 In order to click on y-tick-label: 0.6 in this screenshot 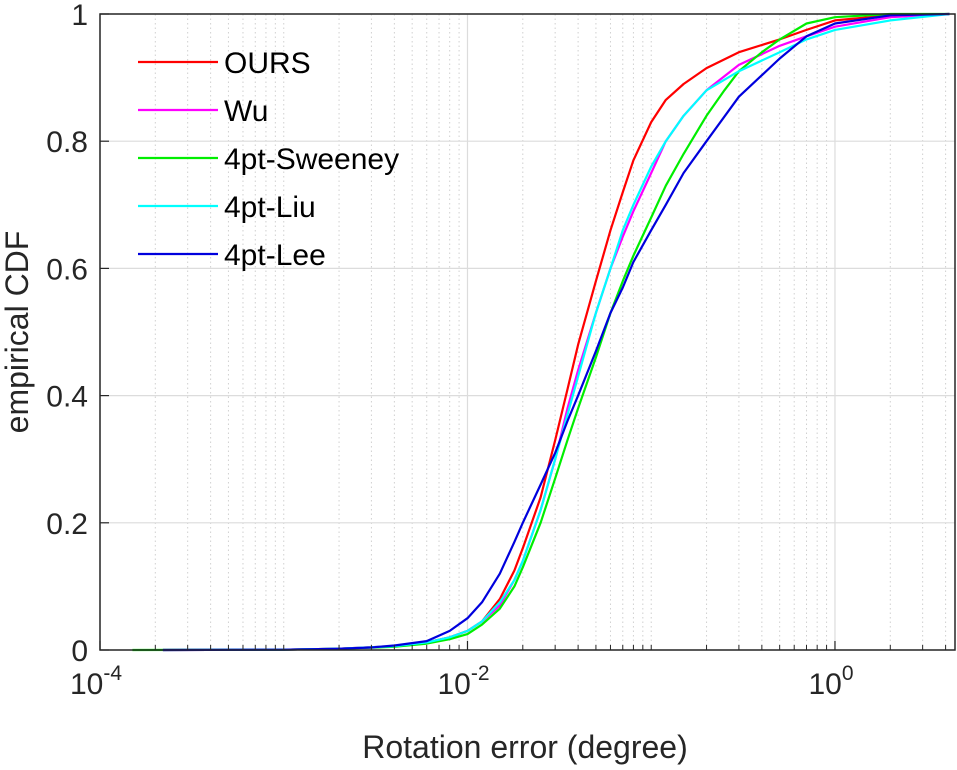, I will do `click(67, 269)`.